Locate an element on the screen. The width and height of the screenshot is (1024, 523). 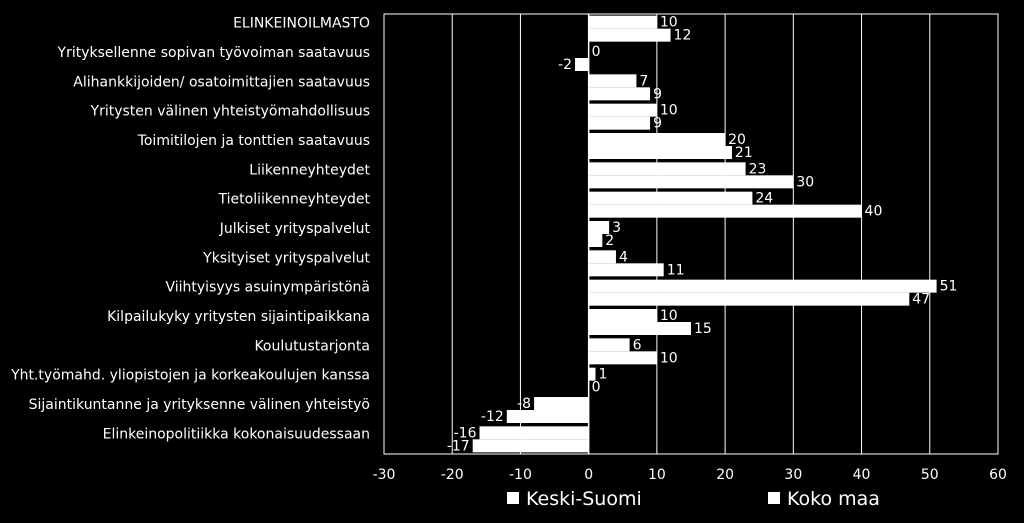
value-label-keski-suomi: 3 is located at coordinates (616, 228).